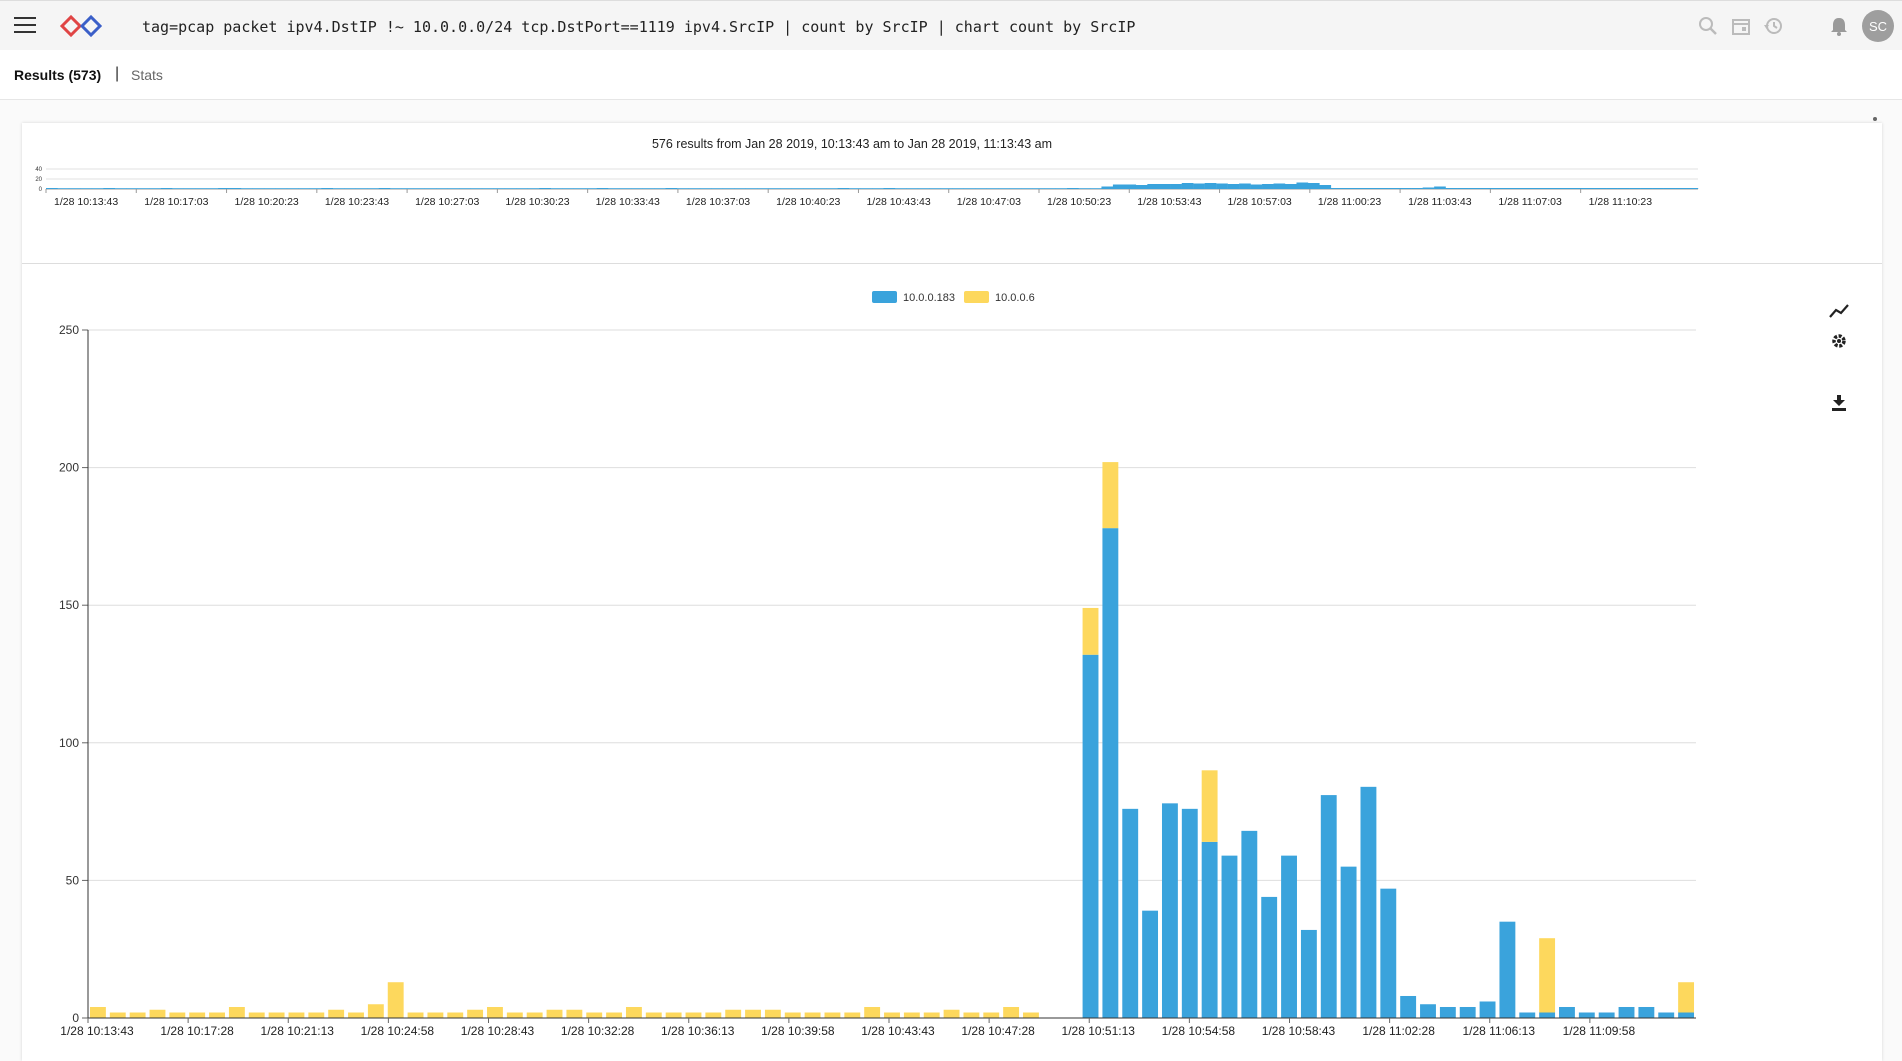 This screenshot has width=1902, height=1061. What do you see at coordinates (1839, 311) in the screenshot?
I see `line-chart-icon` at bounding box center [1839, 311].